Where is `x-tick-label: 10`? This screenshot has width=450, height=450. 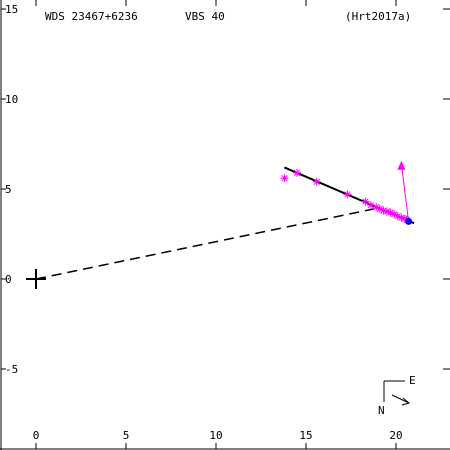 x-tick-label: 10 is located at coordinates (215, 435).